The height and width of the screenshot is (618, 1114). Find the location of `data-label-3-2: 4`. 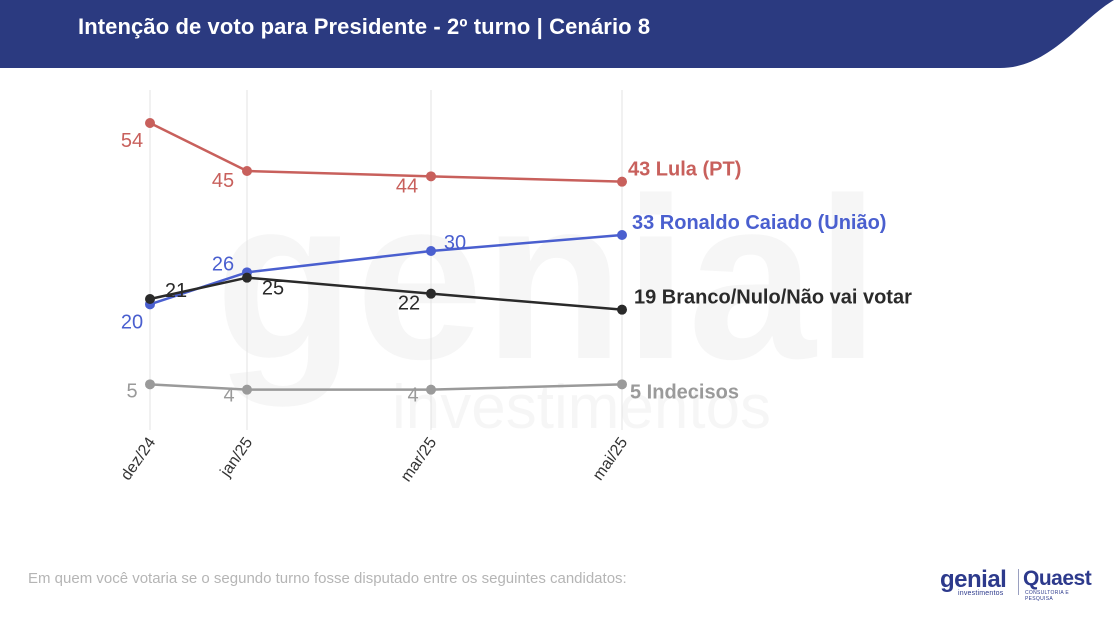

data-label-3-2: 4 is located at coordinates (412, 396).